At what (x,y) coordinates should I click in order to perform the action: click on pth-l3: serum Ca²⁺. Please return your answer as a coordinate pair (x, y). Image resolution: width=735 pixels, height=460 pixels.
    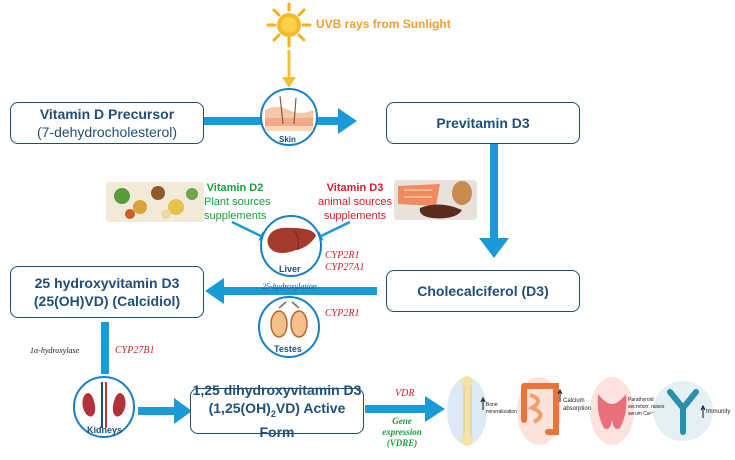
    Looking at the image, I should click on (641, 414).